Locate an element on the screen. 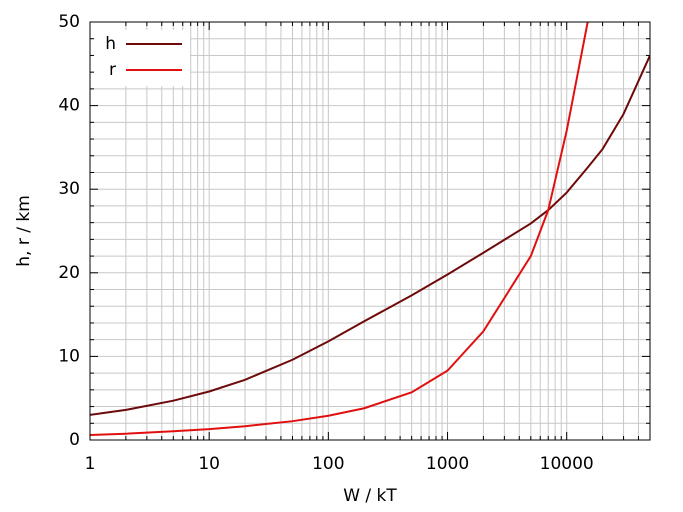 The image size is (683, 512). legend-box is located at coordinates (142, 58).